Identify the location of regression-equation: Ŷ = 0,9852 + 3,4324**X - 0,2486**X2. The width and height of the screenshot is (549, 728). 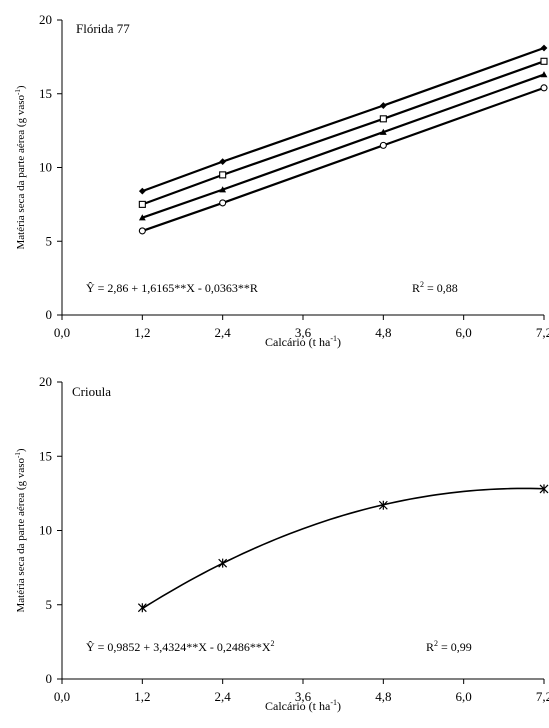
(180, 646).